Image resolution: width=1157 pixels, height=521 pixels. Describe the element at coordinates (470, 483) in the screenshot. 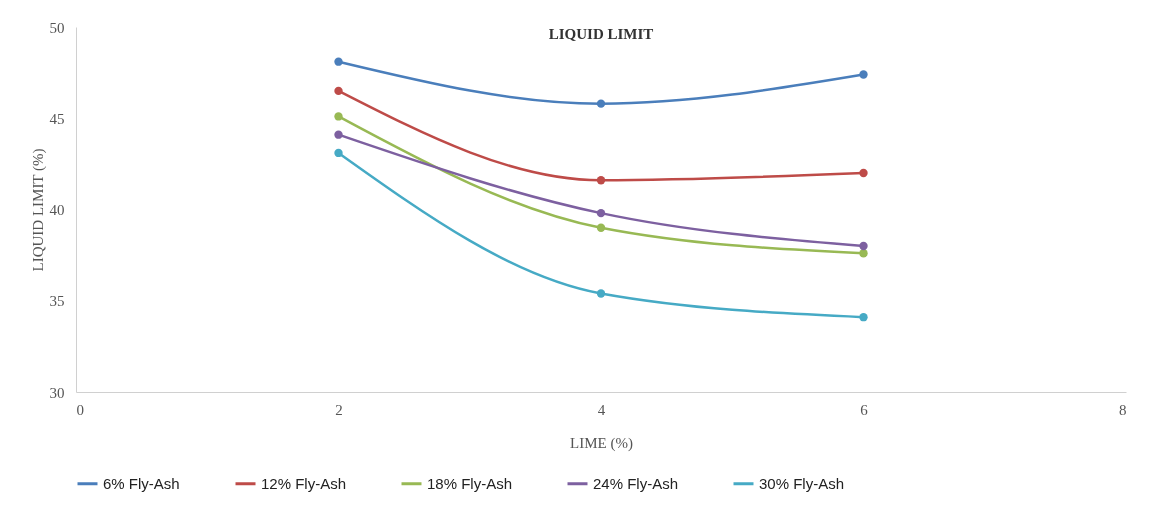

I see `legend-label: 18% Fly-Ash` at that location.